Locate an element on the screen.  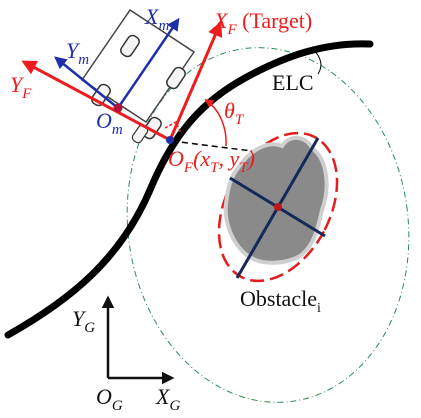
om-point is located at coordinates (118, 108).